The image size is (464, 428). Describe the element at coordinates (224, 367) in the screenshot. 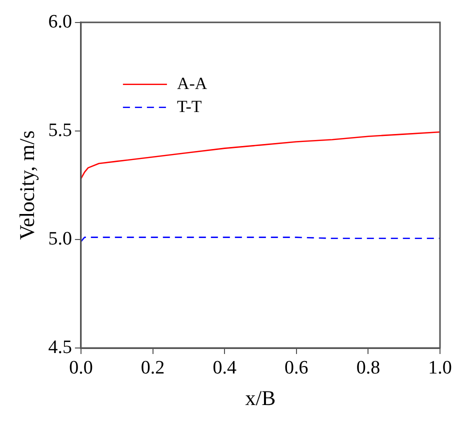

I see `x-tick-label: 0.4` at that location.